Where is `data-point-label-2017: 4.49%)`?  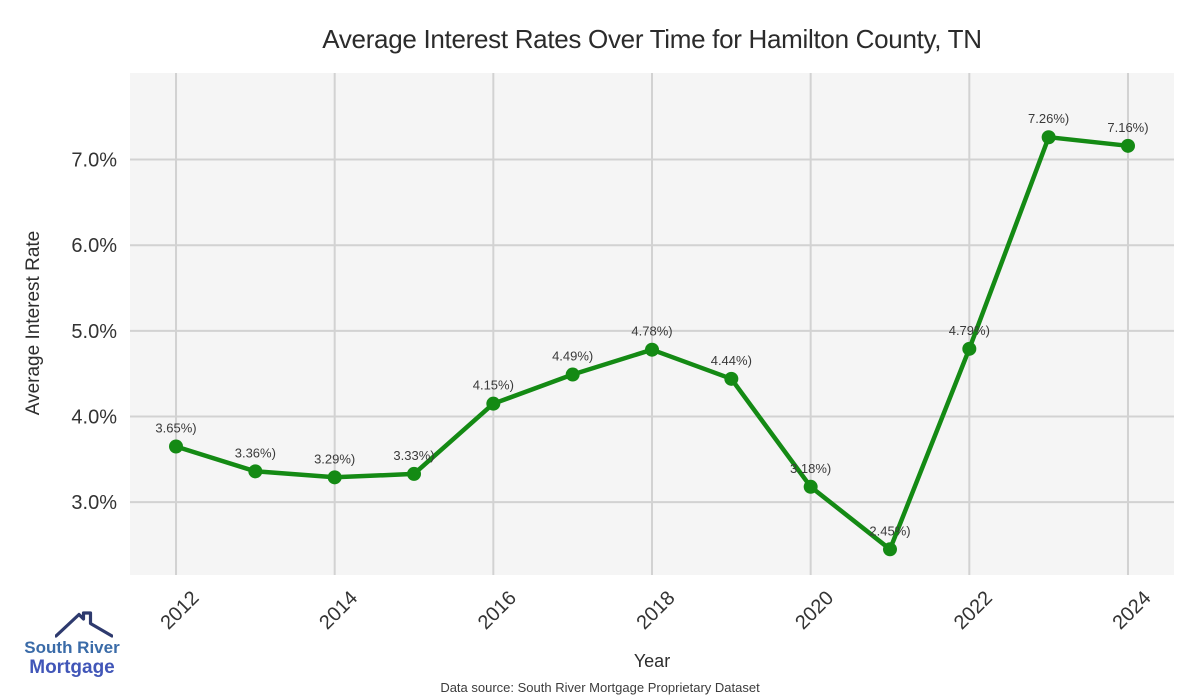 data-point-label-2017: 4.49%) is located at coordinates (572, 356).